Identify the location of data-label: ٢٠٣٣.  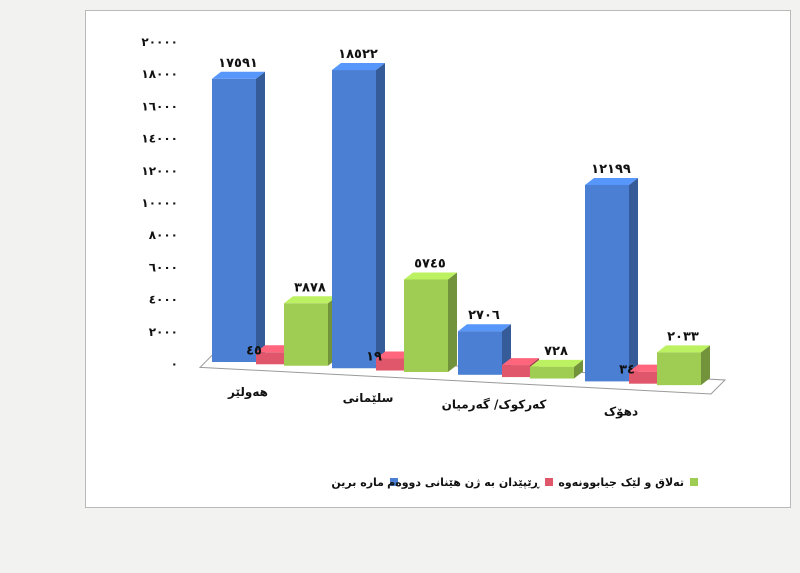
(683, 336).